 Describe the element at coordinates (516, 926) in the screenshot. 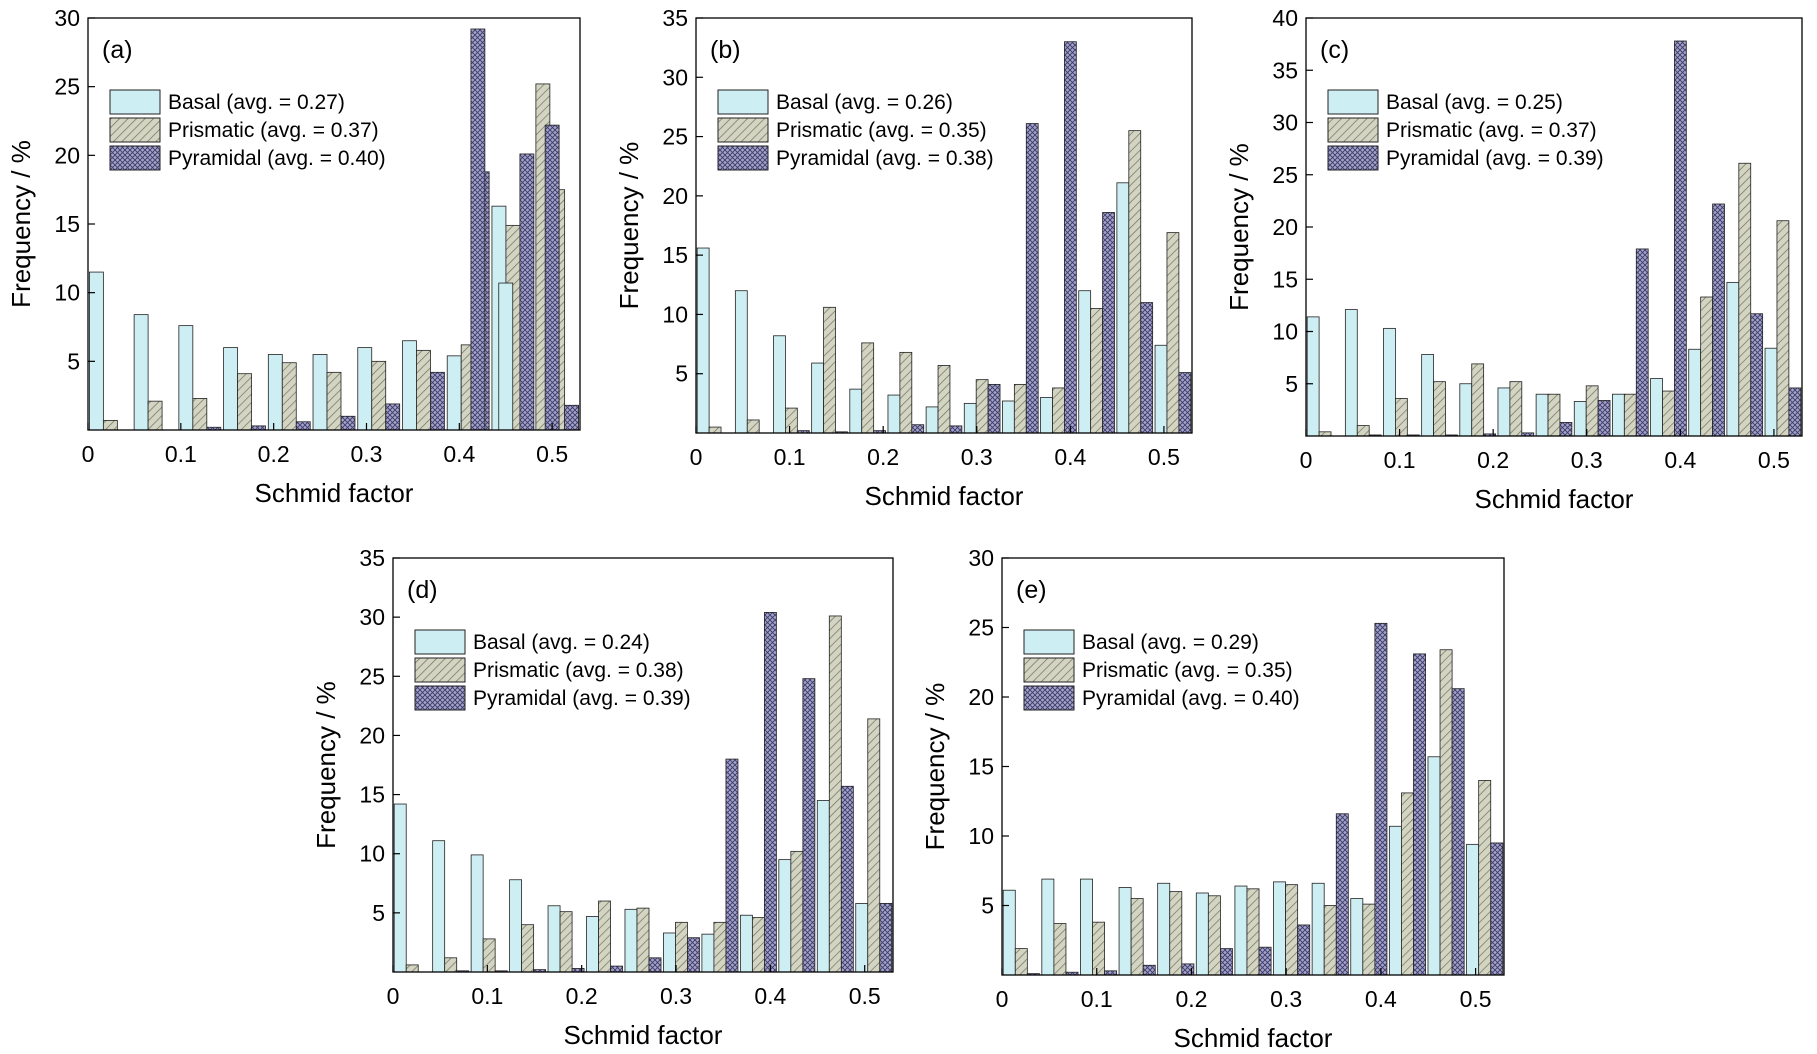

I see `bar-series1-bin4` at that location.